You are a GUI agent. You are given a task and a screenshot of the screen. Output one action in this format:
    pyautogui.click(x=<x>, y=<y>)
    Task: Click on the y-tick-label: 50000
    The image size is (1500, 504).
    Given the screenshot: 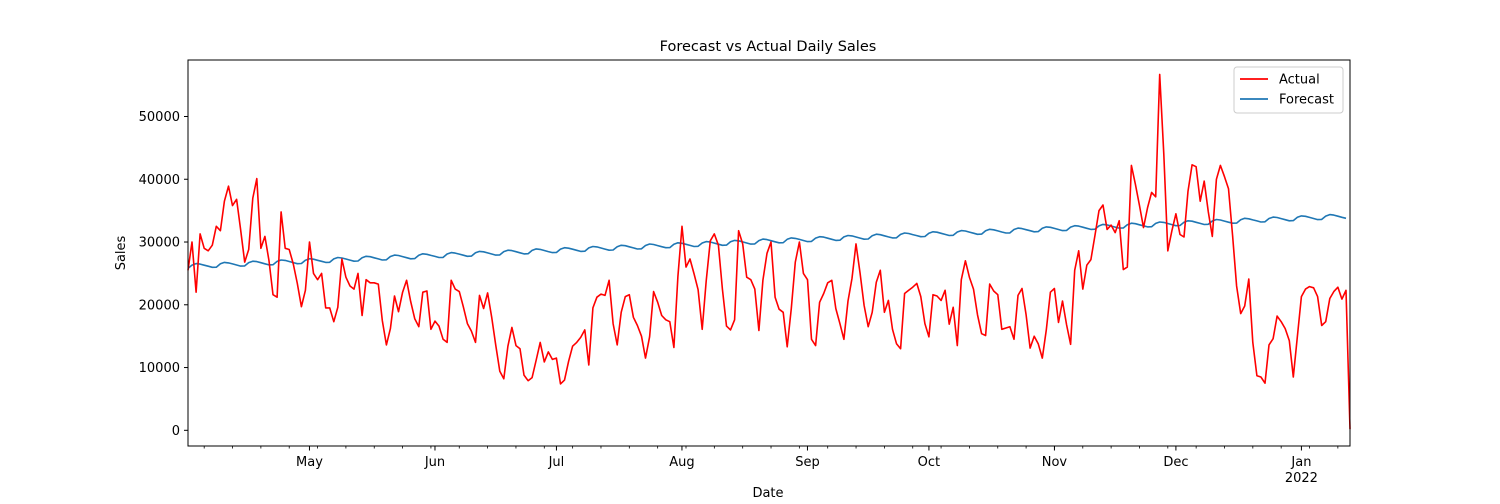 What is the action you would take?
    pyautogui.click(x=159, y=117)
    